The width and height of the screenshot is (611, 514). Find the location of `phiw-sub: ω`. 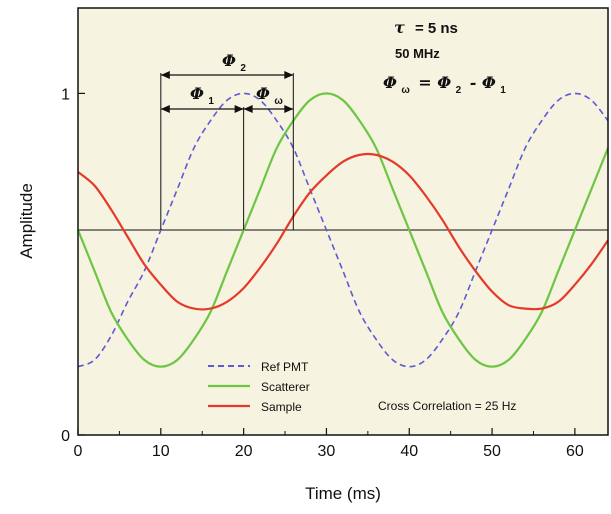

phiw-sub: ω is located at coordinates (278, 101).